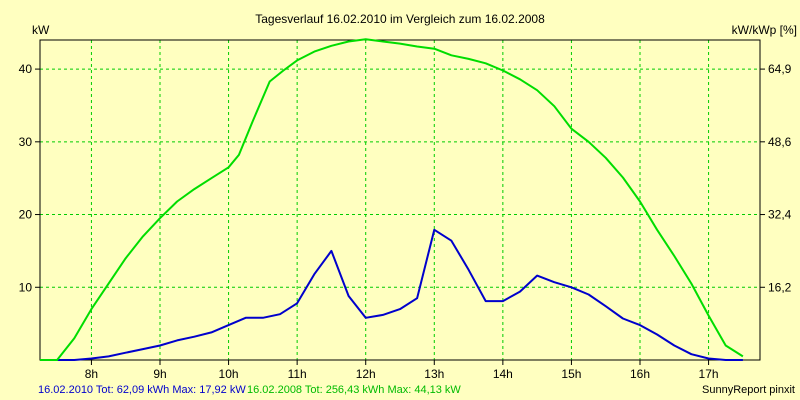  Describe the element at coordinates (764, 30) in the screenshot. I see `y-axis-right-unit: kW/kWp [%]` at that location.